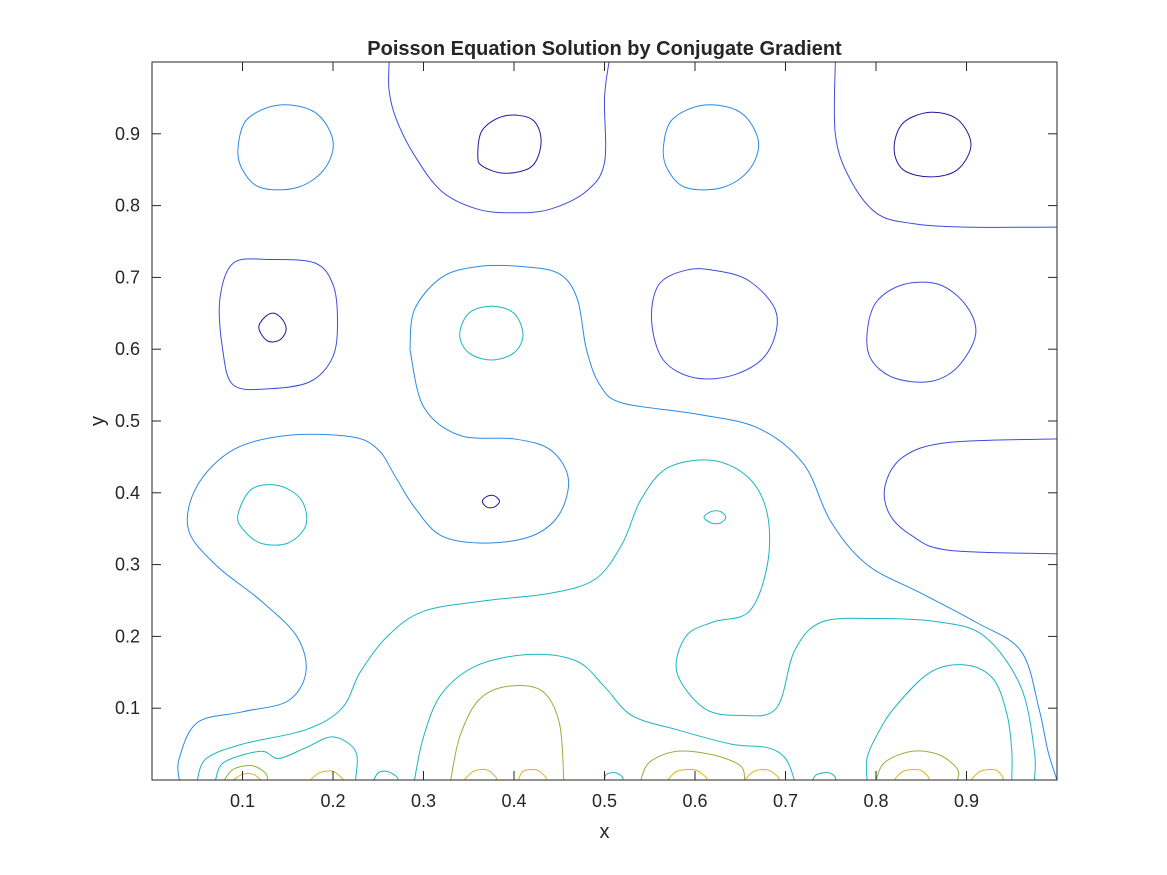 The width and height of the screenshot is (1167, 875). Describe the element at coordinates (875, 801) in the screenshot. I see `x-tick-label: 0.8` at that location.